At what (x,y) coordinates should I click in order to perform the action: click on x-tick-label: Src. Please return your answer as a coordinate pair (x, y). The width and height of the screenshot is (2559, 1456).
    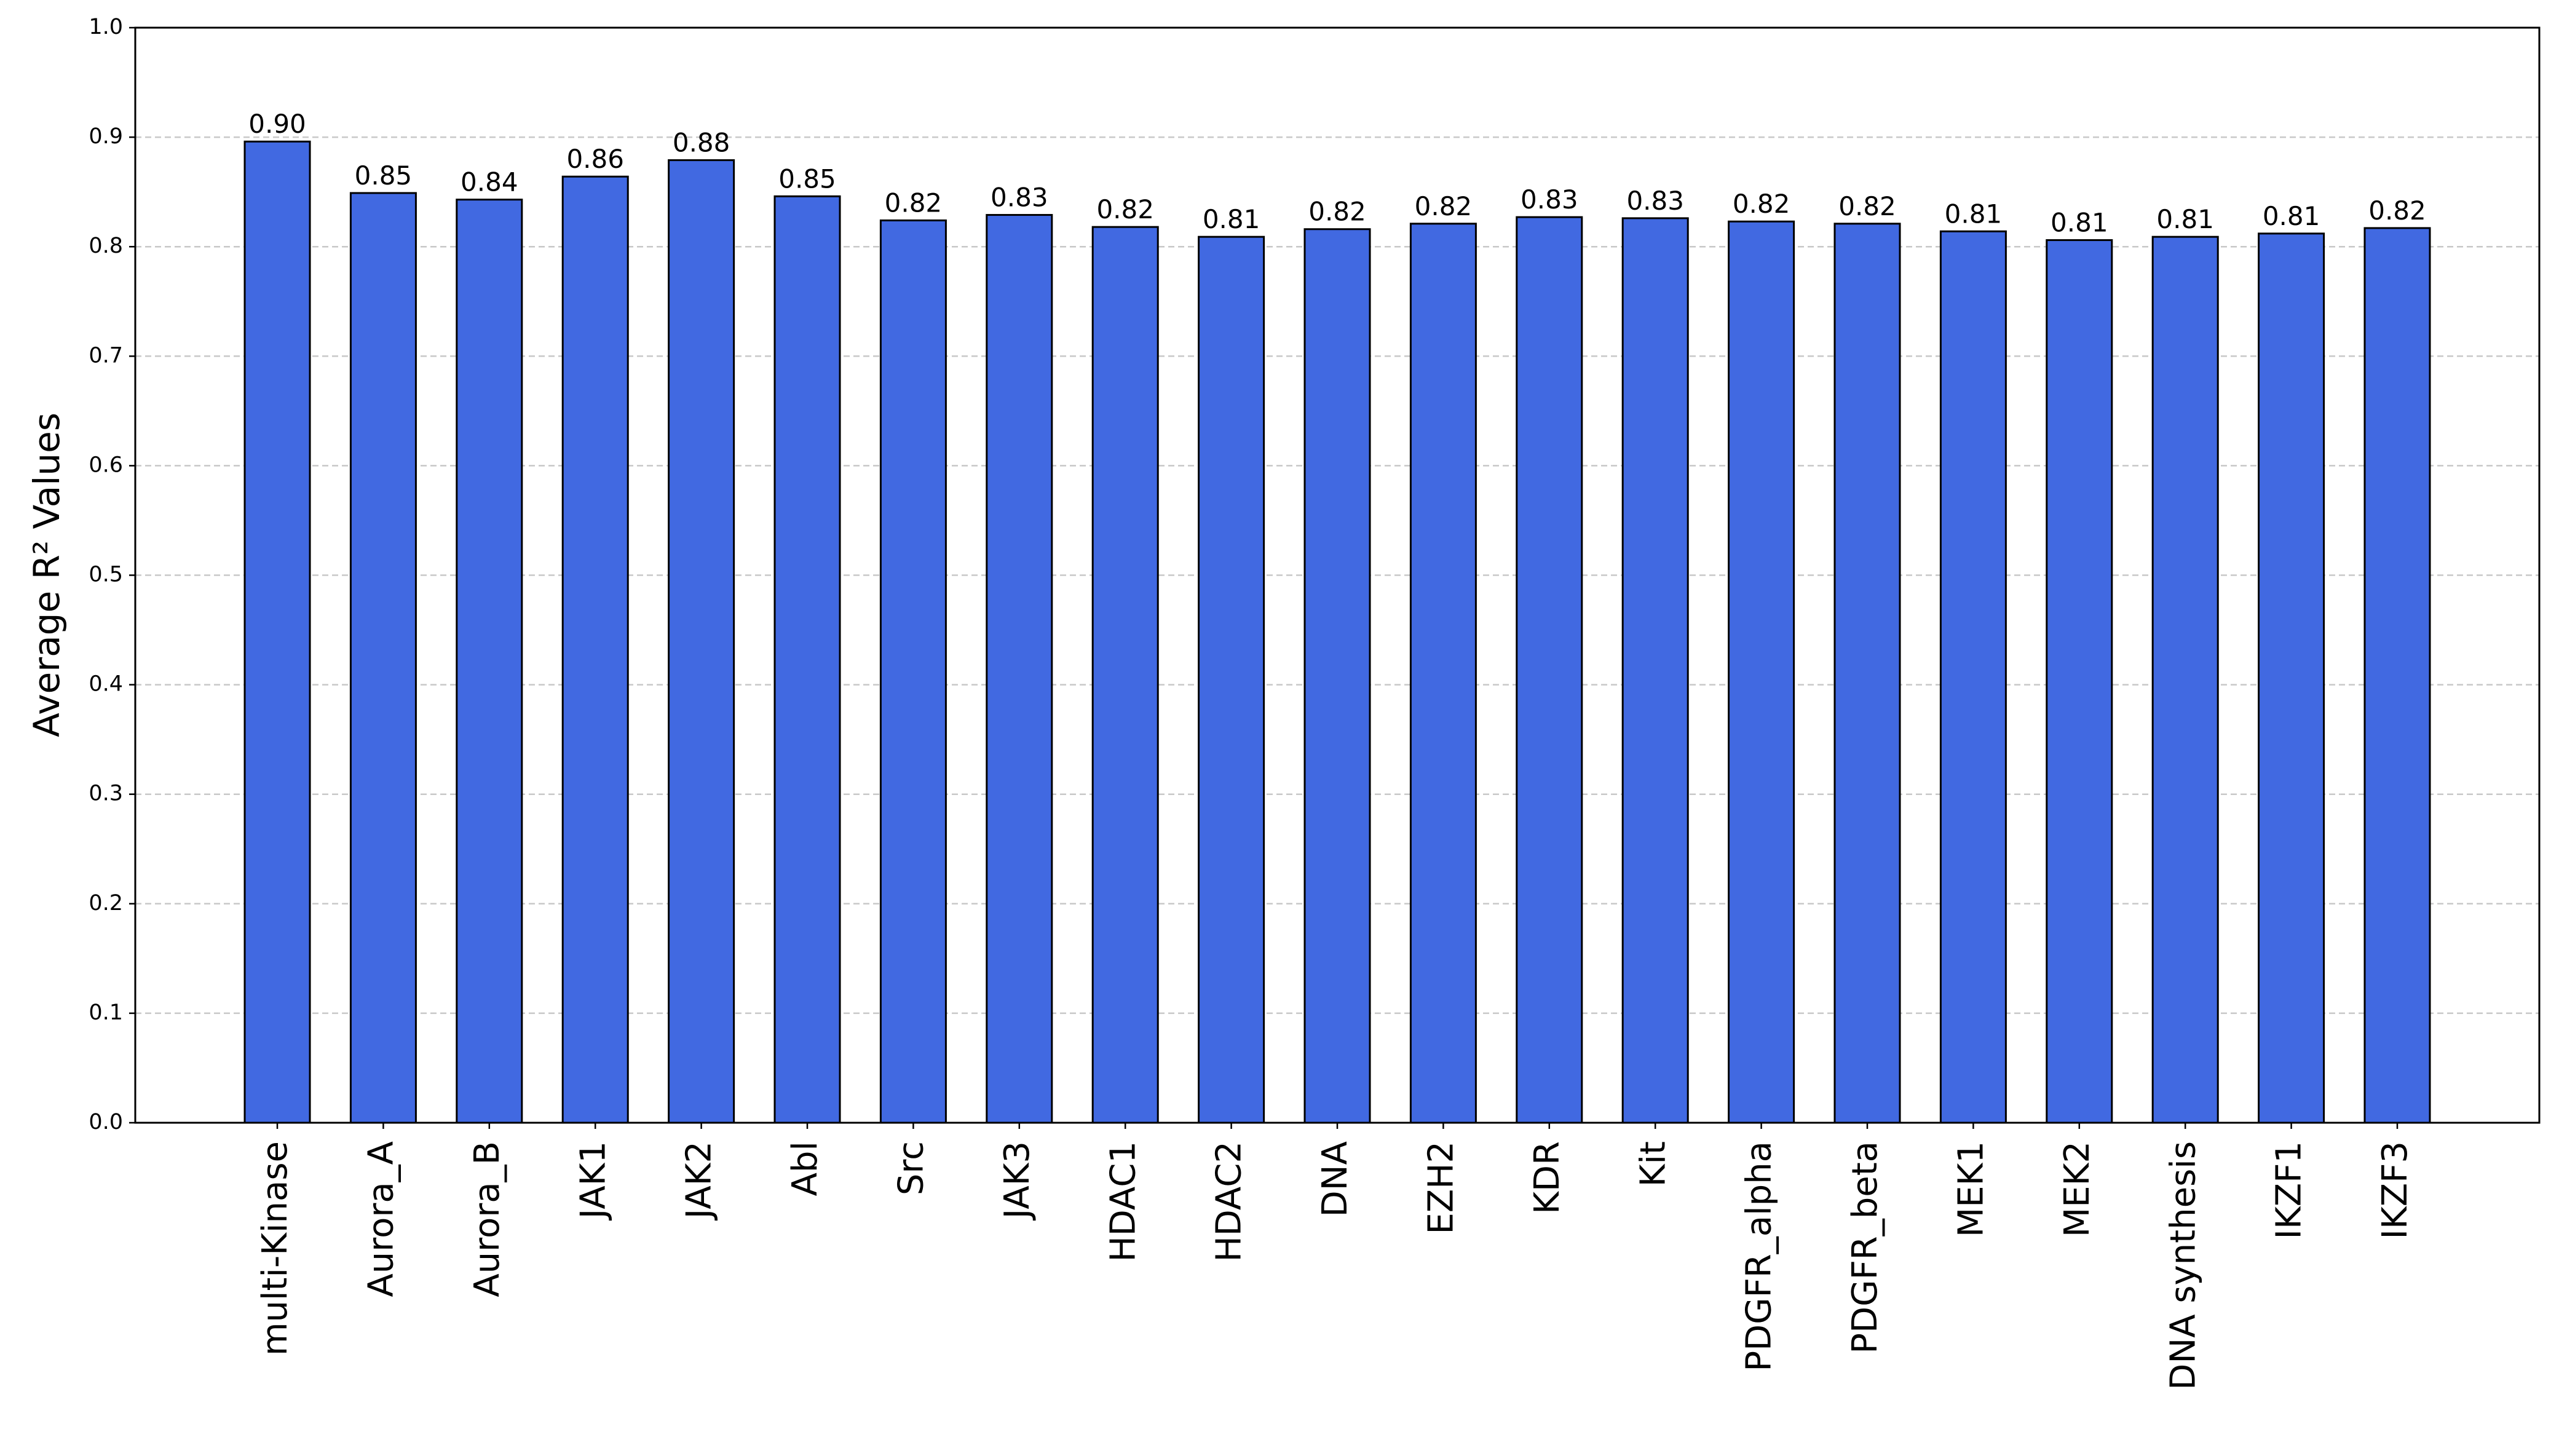
    Looking at the image, I should click on (911, 1168).